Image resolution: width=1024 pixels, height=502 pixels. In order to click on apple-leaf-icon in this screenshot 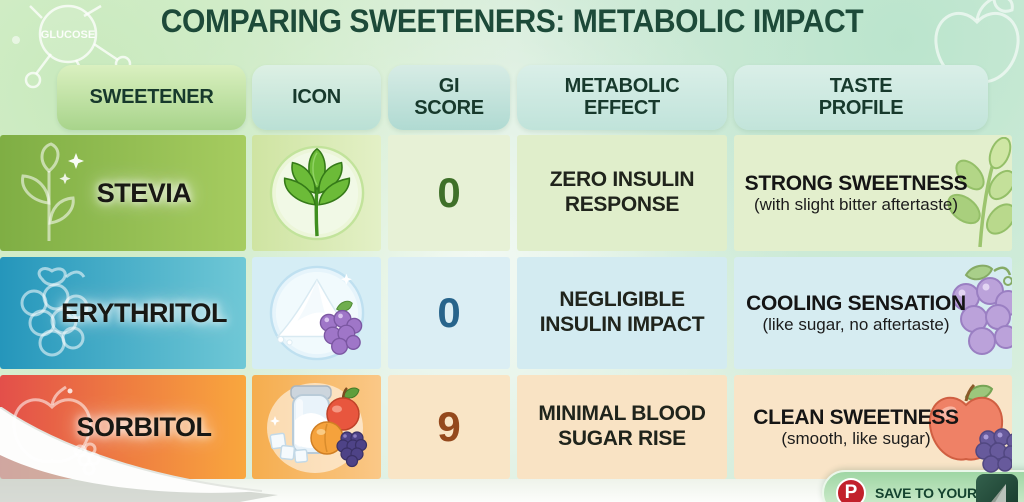, I will do `click(350, 393)`.